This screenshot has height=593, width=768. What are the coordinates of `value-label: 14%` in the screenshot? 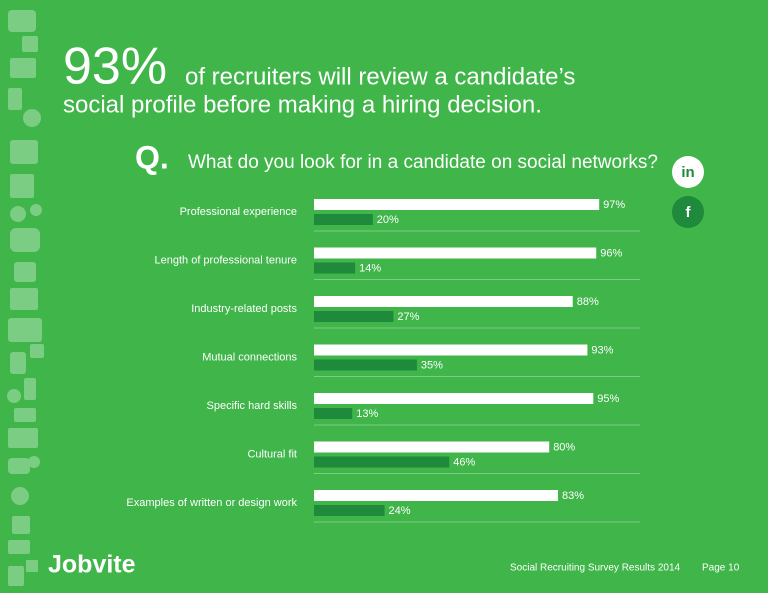 It's located at (370, 268).